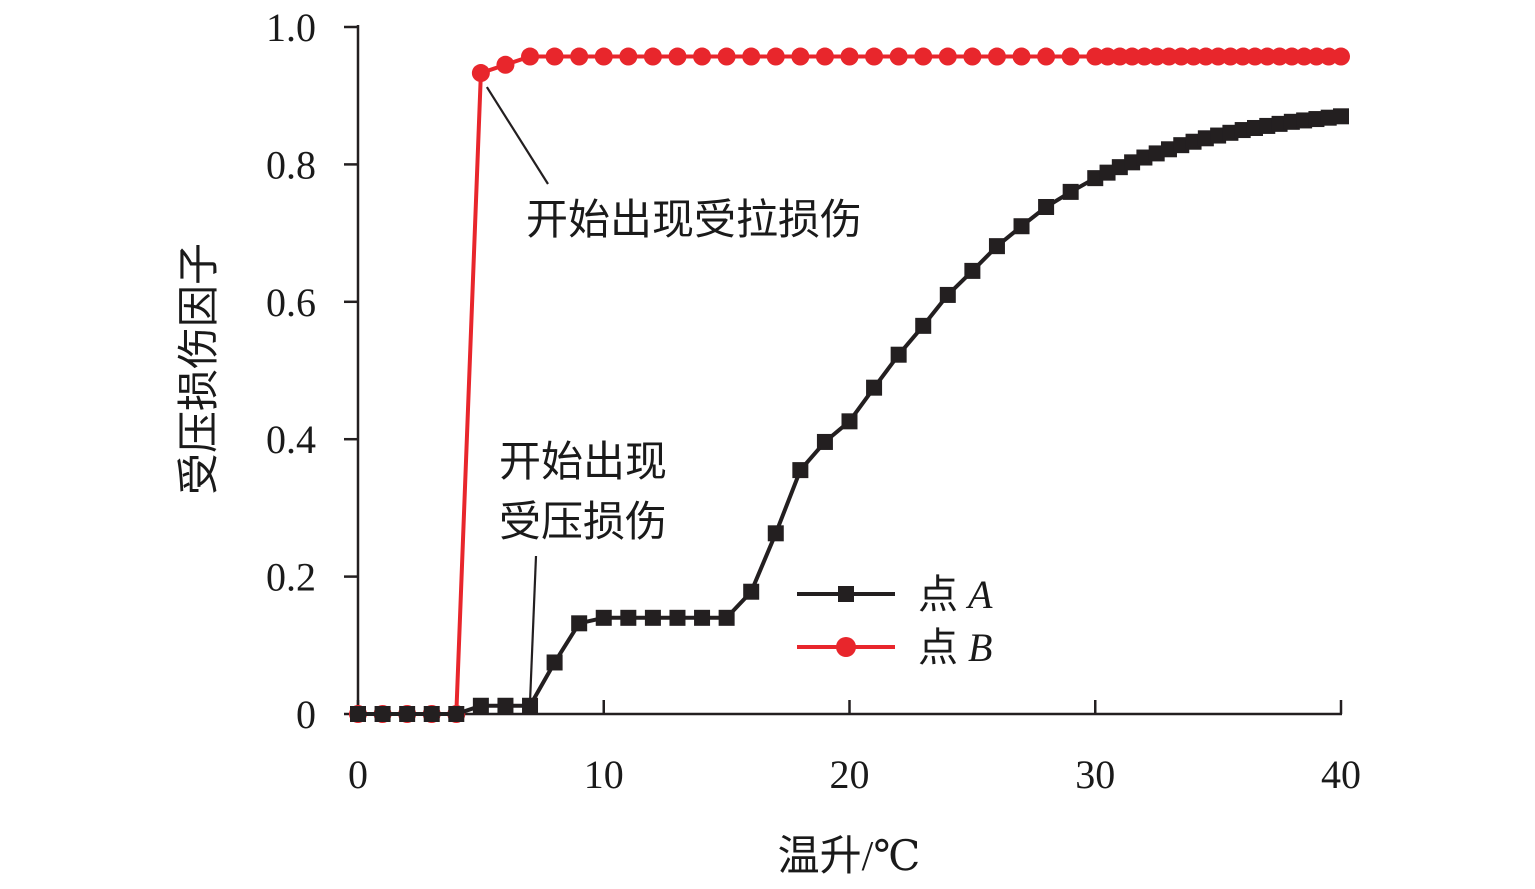 Image resolution: width=1535 pixels, height=889 pixels. What do you see at coordinates (850, 774) in the screenshot?
I see `x-tick-label: 20` at bounding box center [850, 774].